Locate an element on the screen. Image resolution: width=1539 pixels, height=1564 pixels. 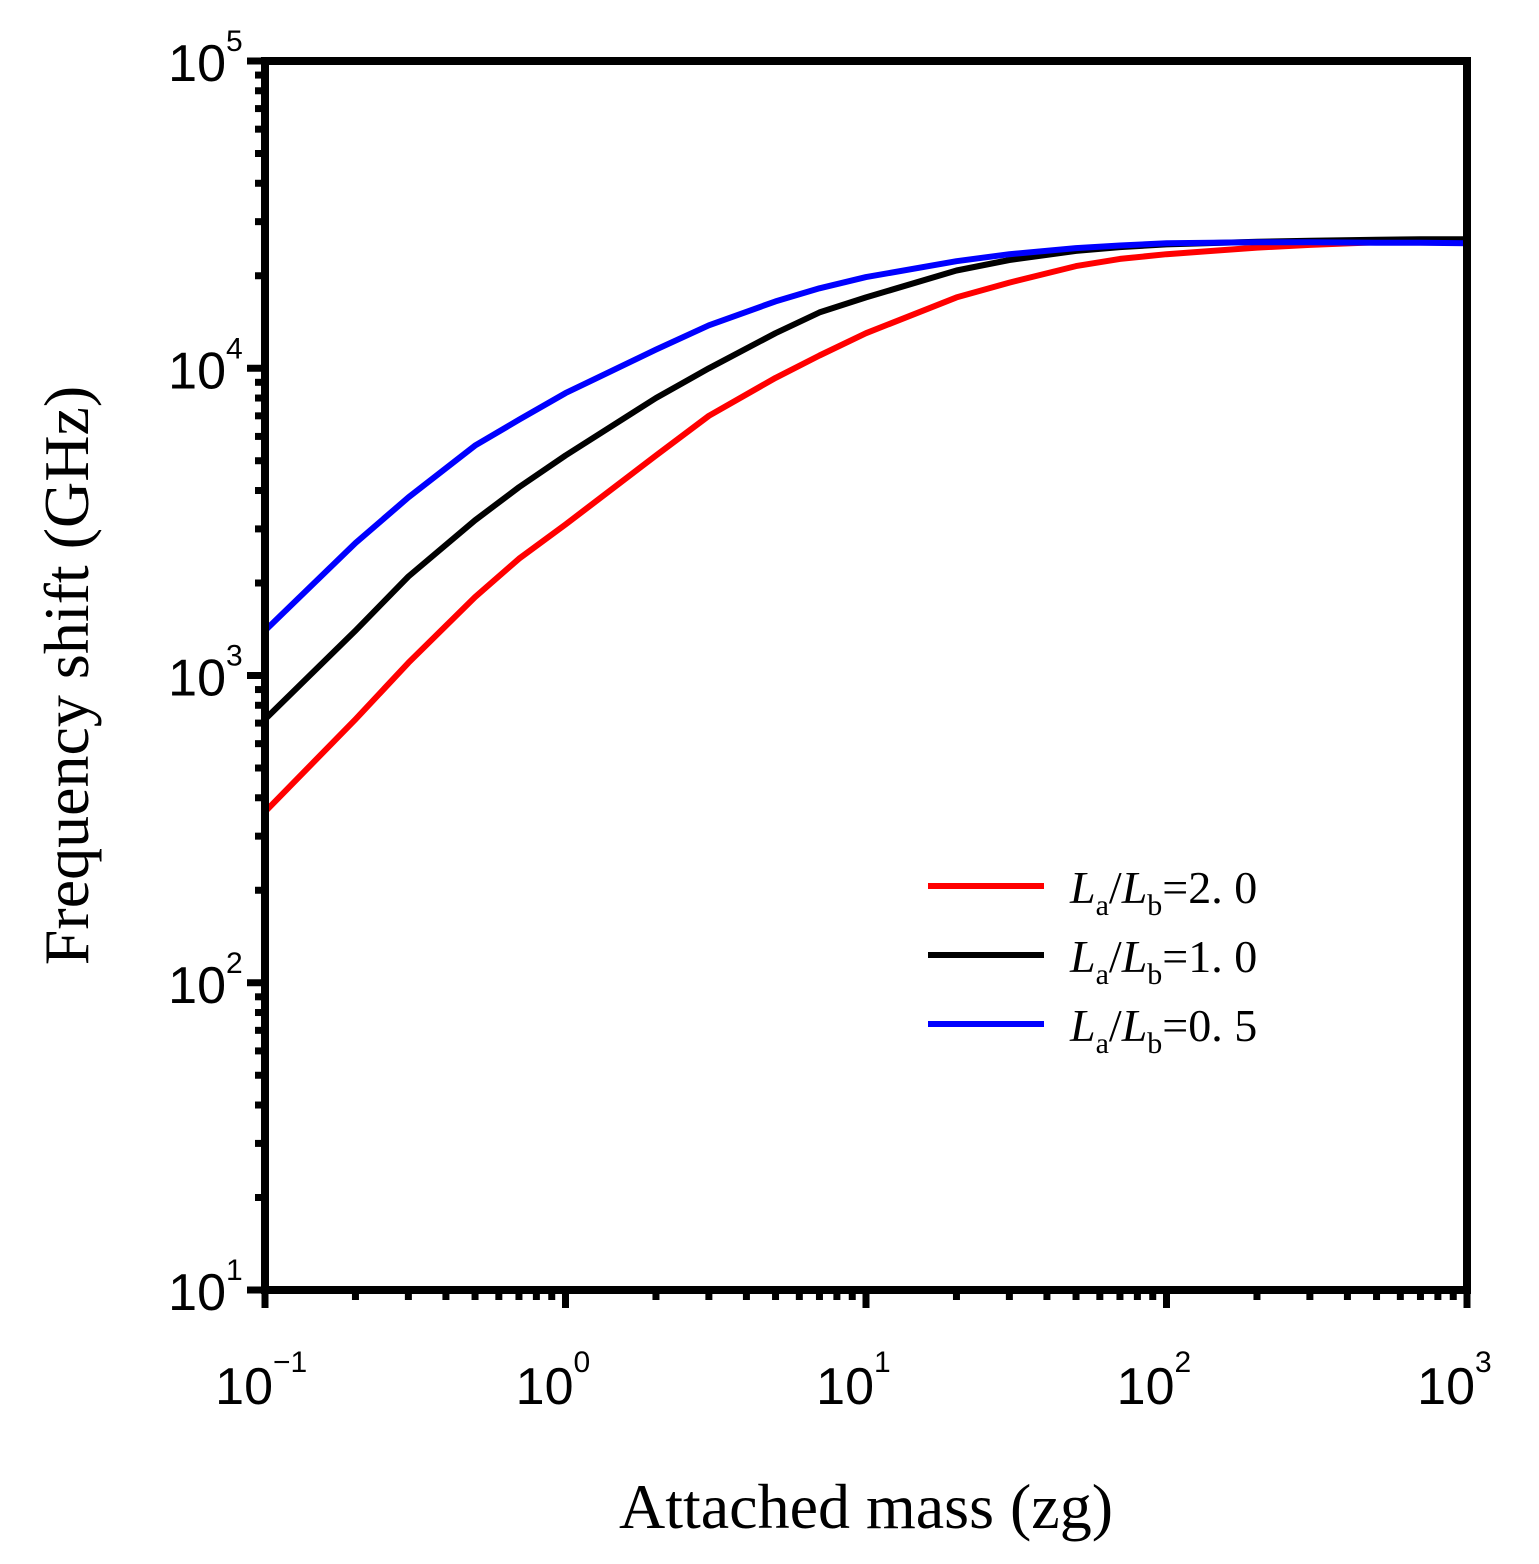
legend: La/Lb=2. 0 La/Lb=1. 0 La/Lb=0. 5 is located at coordinates (1092, 961).